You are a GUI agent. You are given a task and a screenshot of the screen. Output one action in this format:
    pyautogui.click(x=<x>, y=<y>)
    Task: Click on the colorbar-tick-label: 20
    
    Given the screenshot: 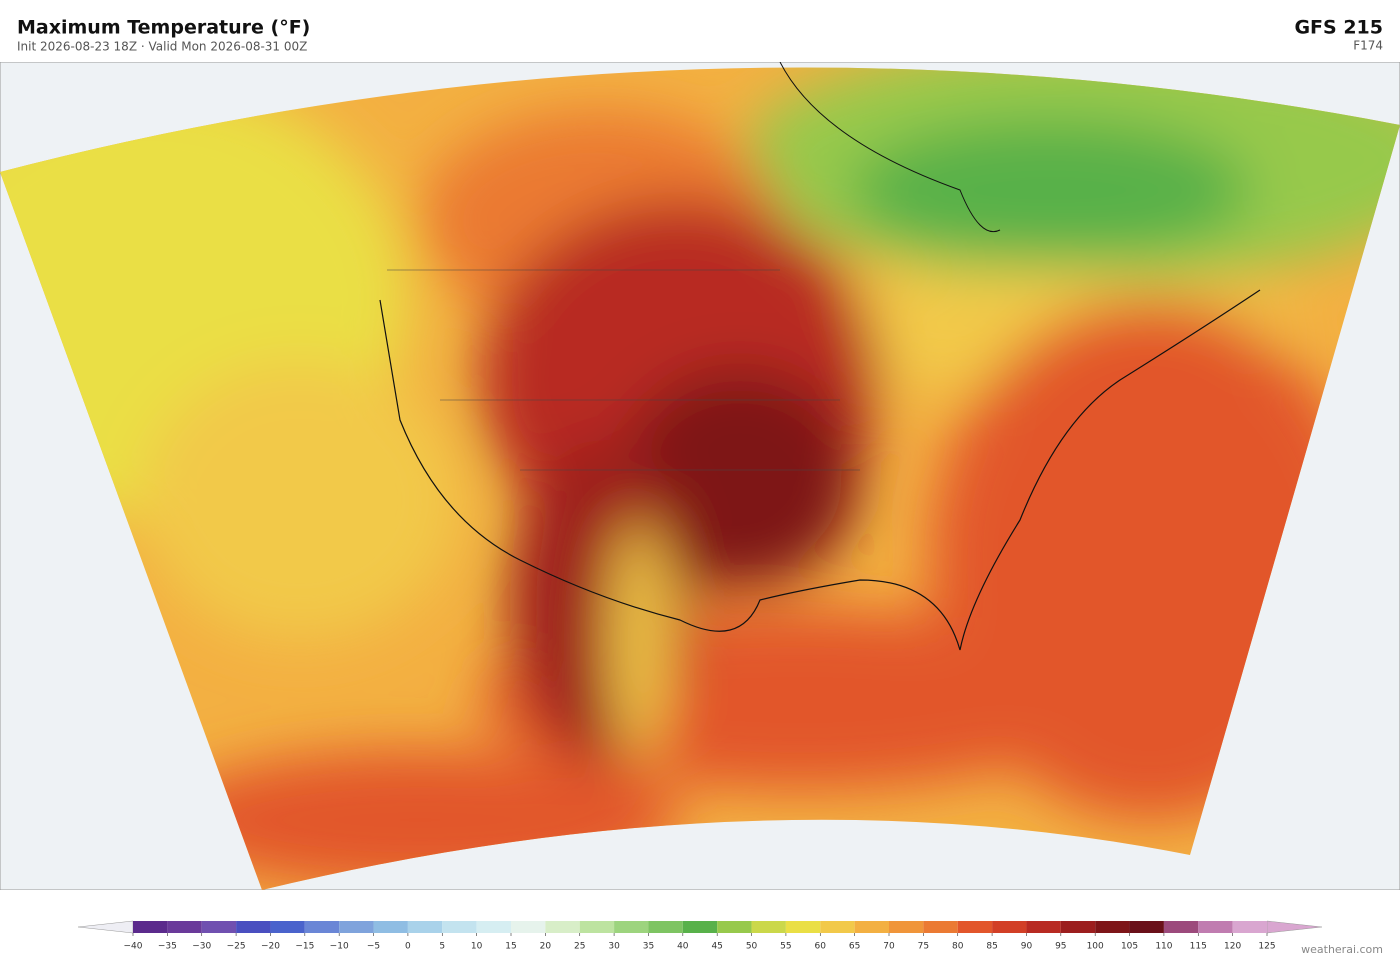 What is the action you would take?
    pyautogui.click(x=546, y=947)
    